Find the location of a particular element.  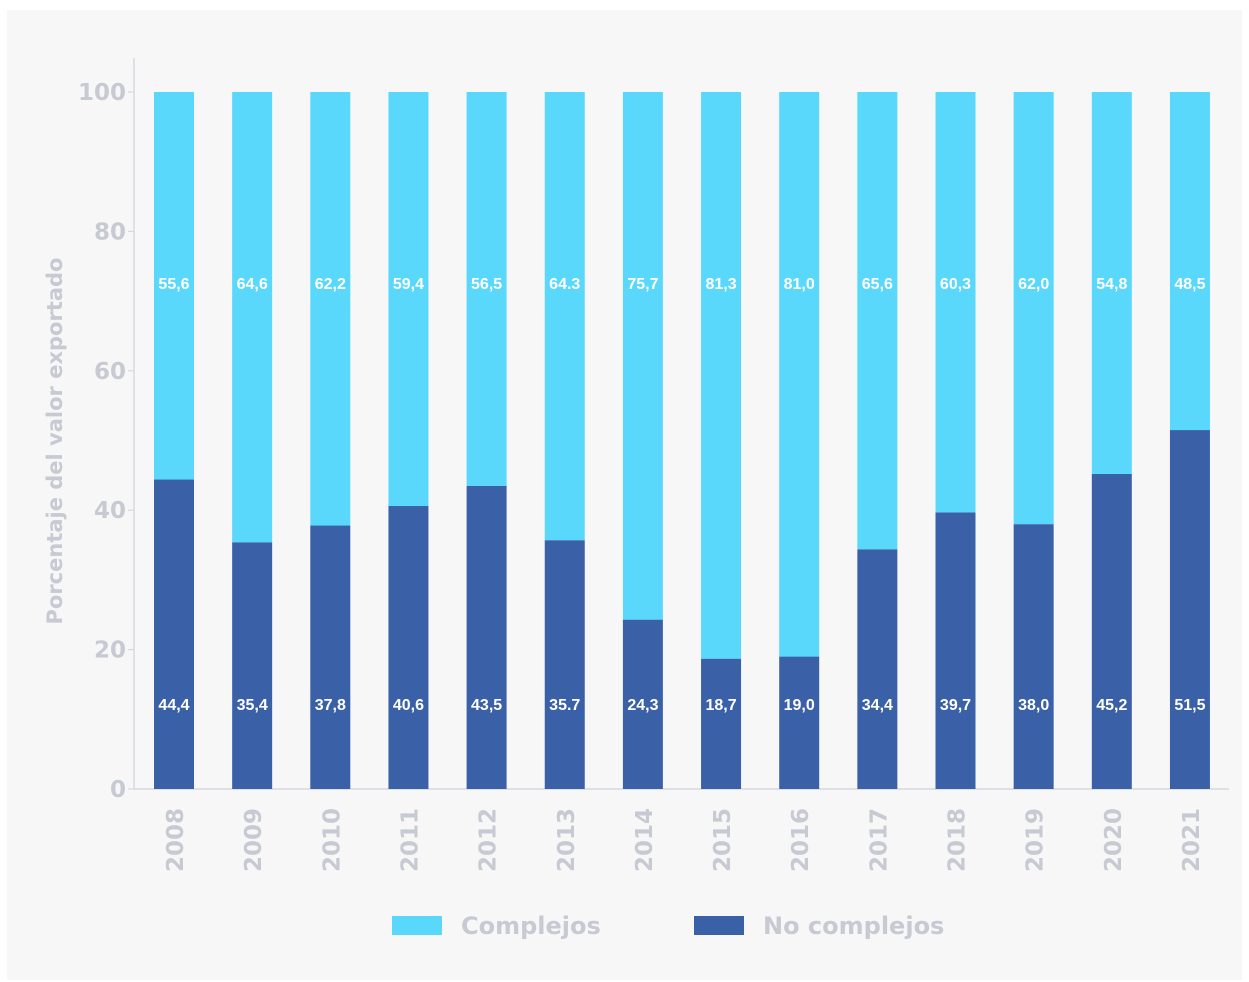

x-tick-label: 2018 is located at coordinates (958, 840).